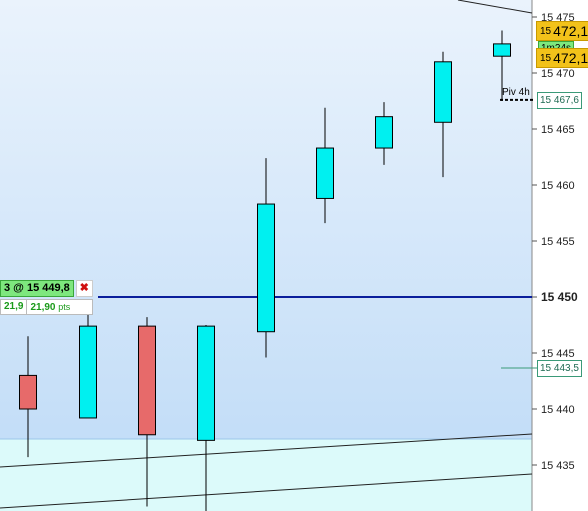 This screenshot has height=511, width=588. I want to click on axis-tick-label: 15 445, so click(558, 354).